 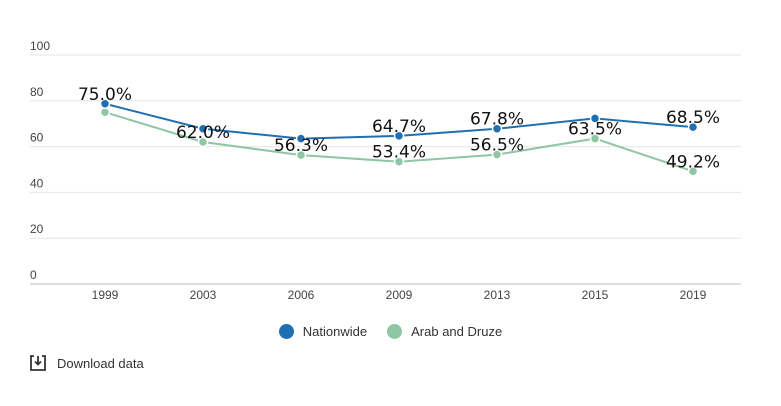 I want to click on y-tick-label: 60, so click(x=37, y=138).